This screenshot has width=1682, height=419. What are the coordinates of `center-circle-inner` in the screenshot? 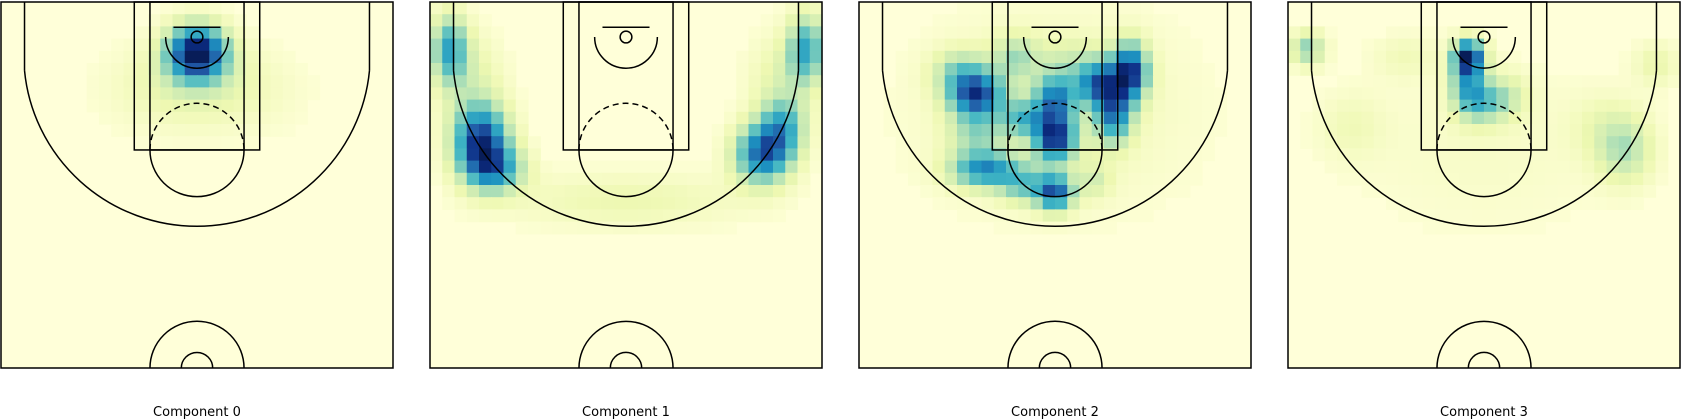 It's located at (626, 360).